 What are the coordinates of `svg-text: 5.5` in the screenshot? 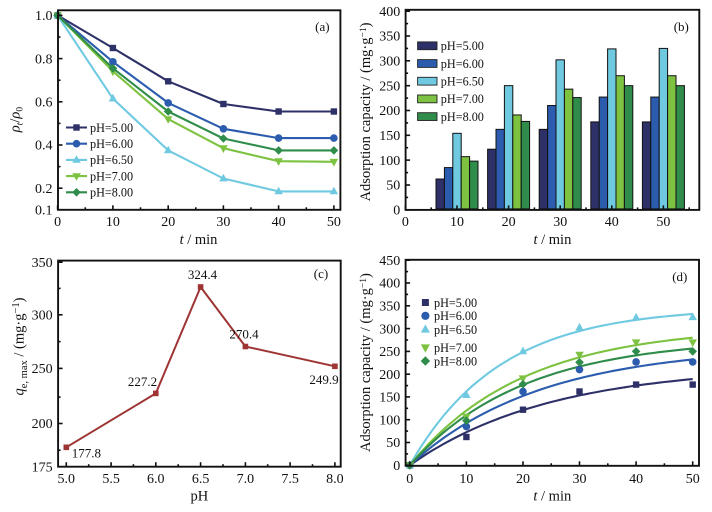 It's located at (111, 479).